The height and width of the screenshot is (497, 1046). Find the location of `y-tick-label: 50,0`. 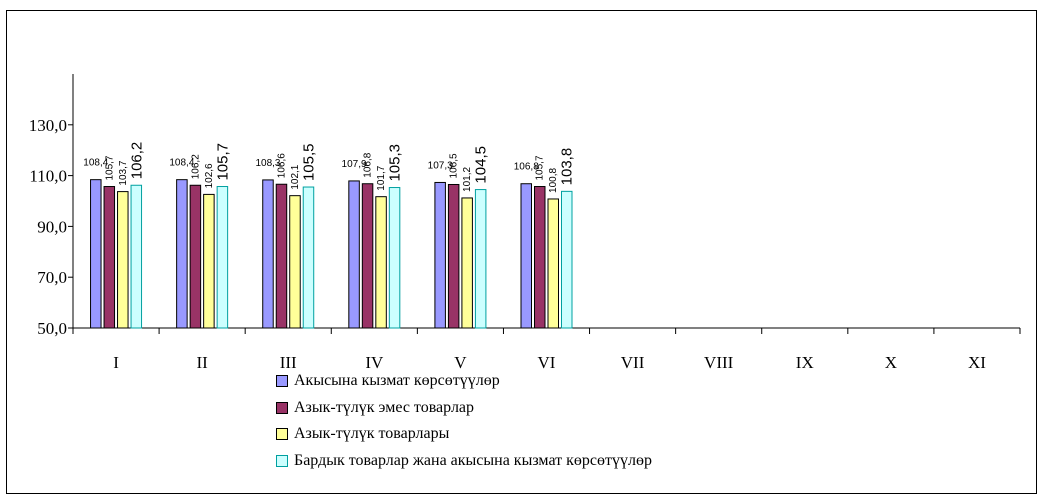

y-tick-label: 50,0 is located at coordinates (52, 328).